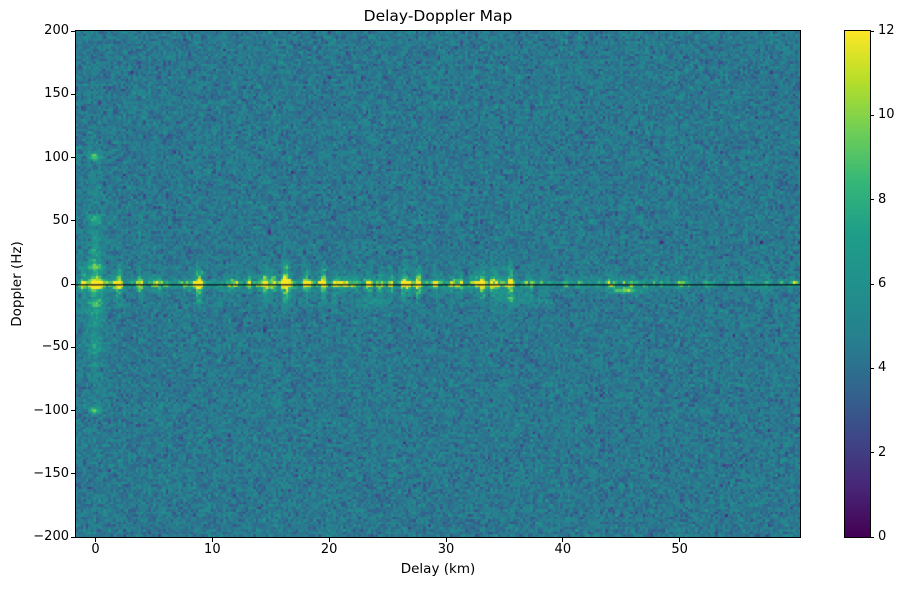  Describe the element at coordinates (51, 410) in the screenshot. I see `y-tick-label: −100` at that location.